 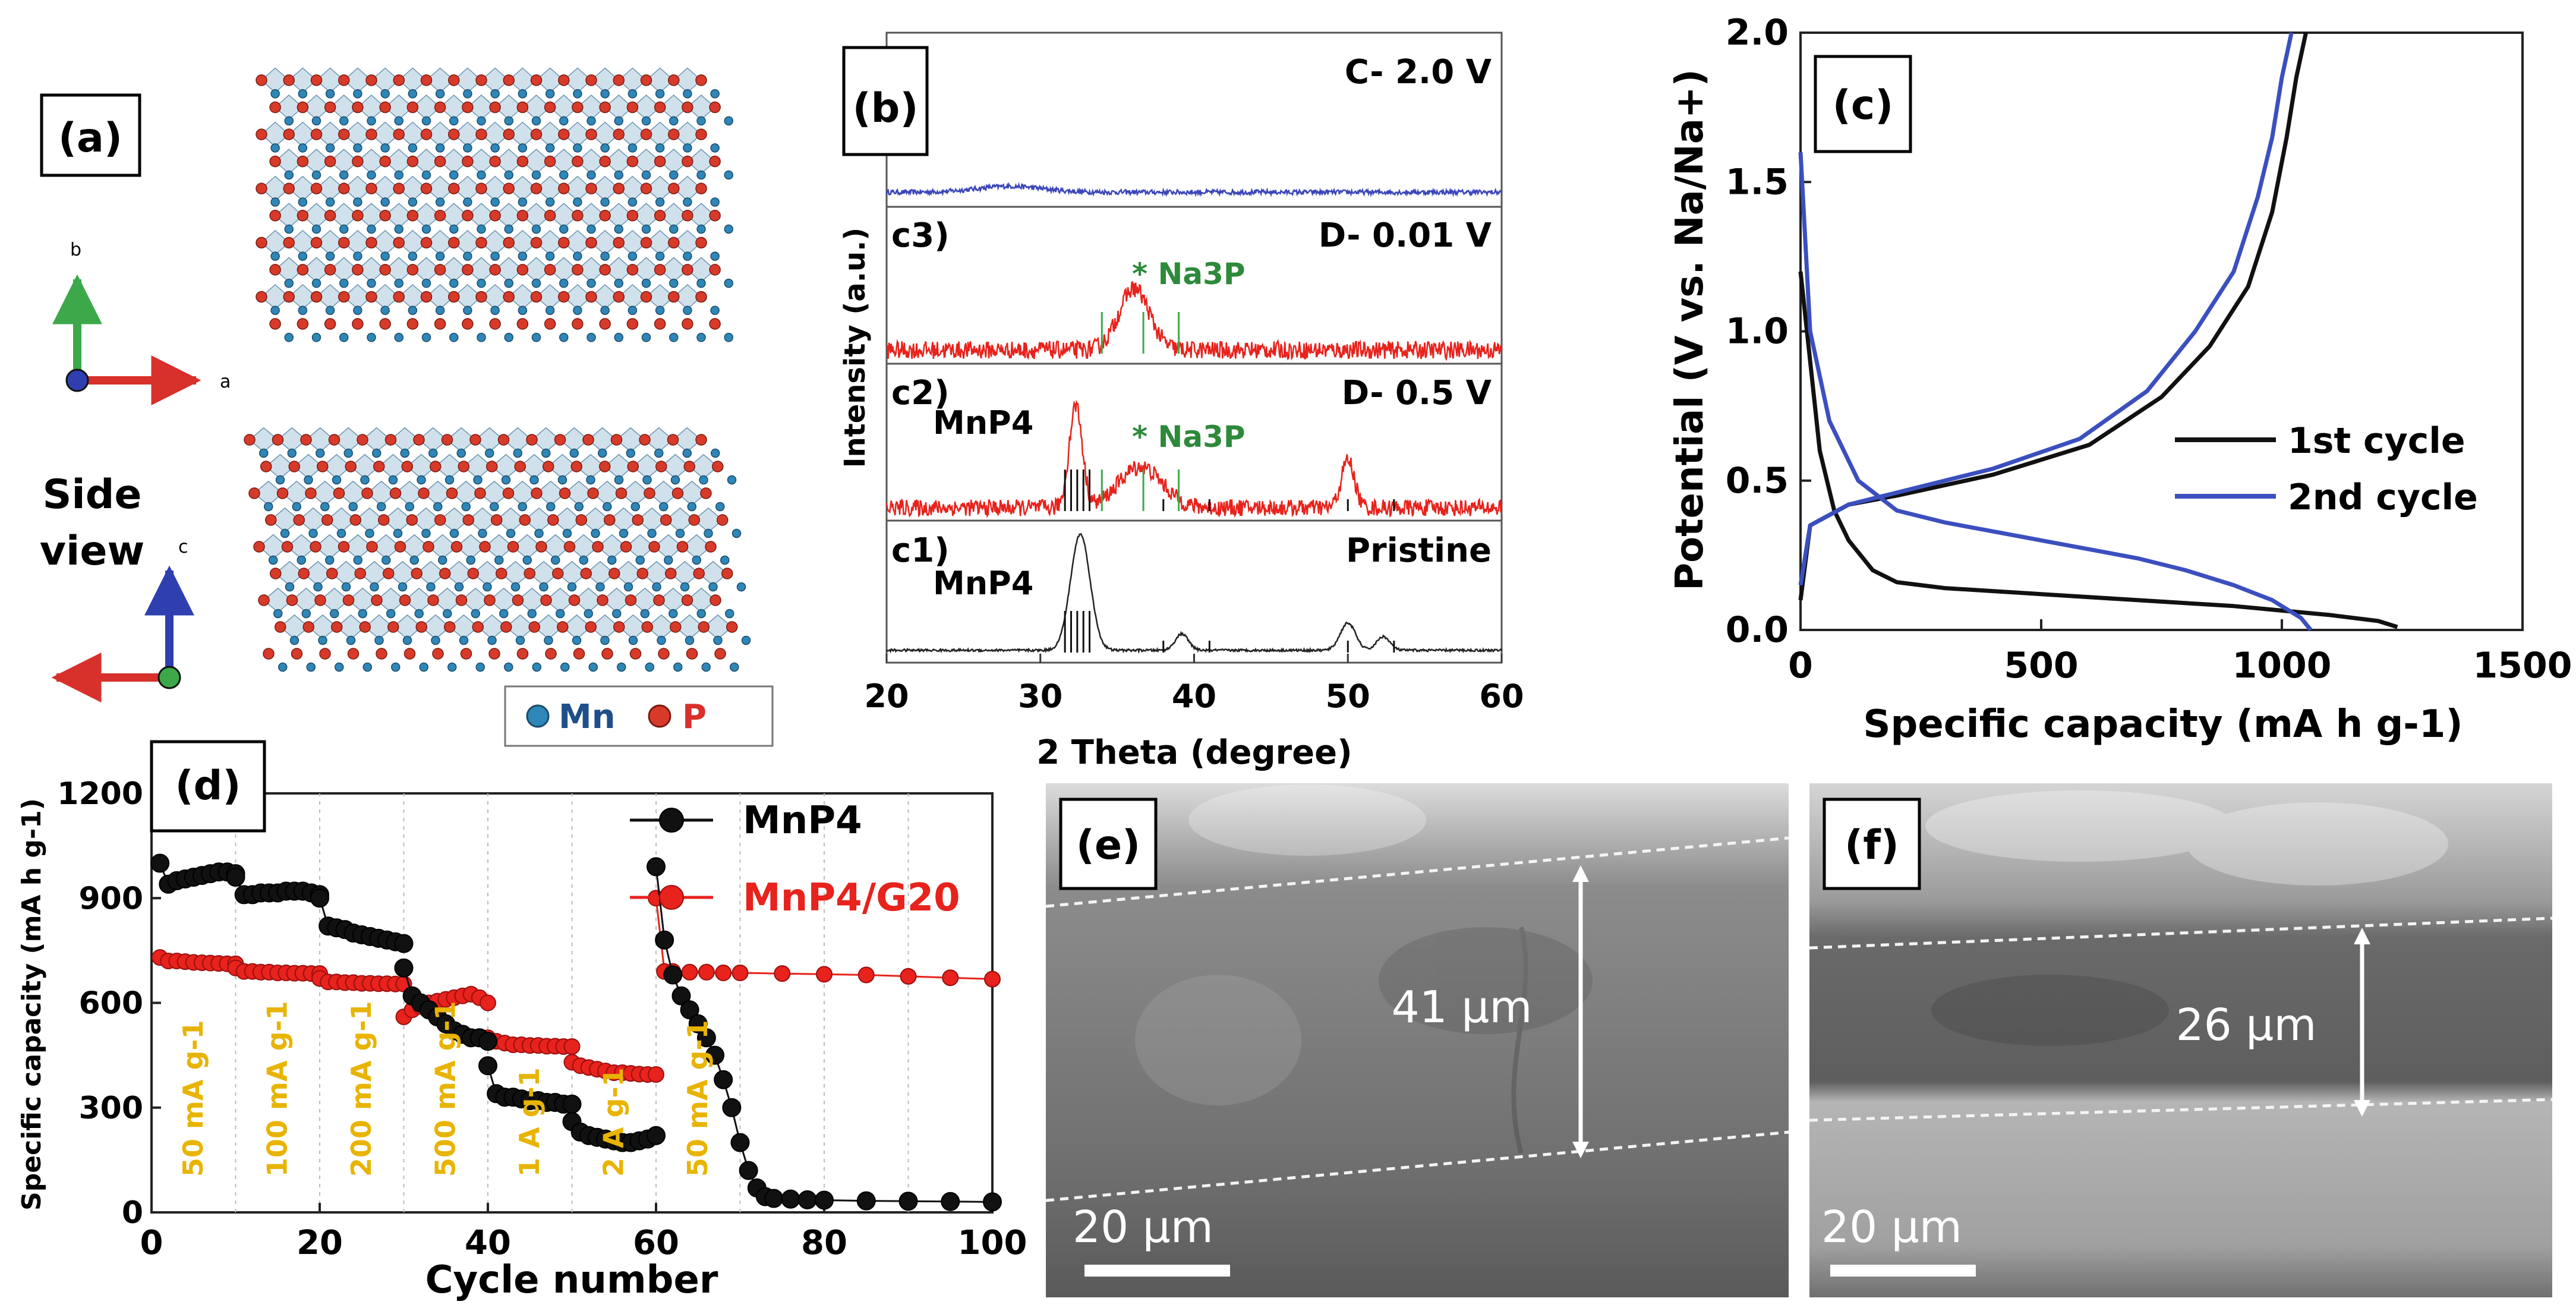 I want to click on annotation-na3p-c3: * Na3P, so click(x=1189, y=274).